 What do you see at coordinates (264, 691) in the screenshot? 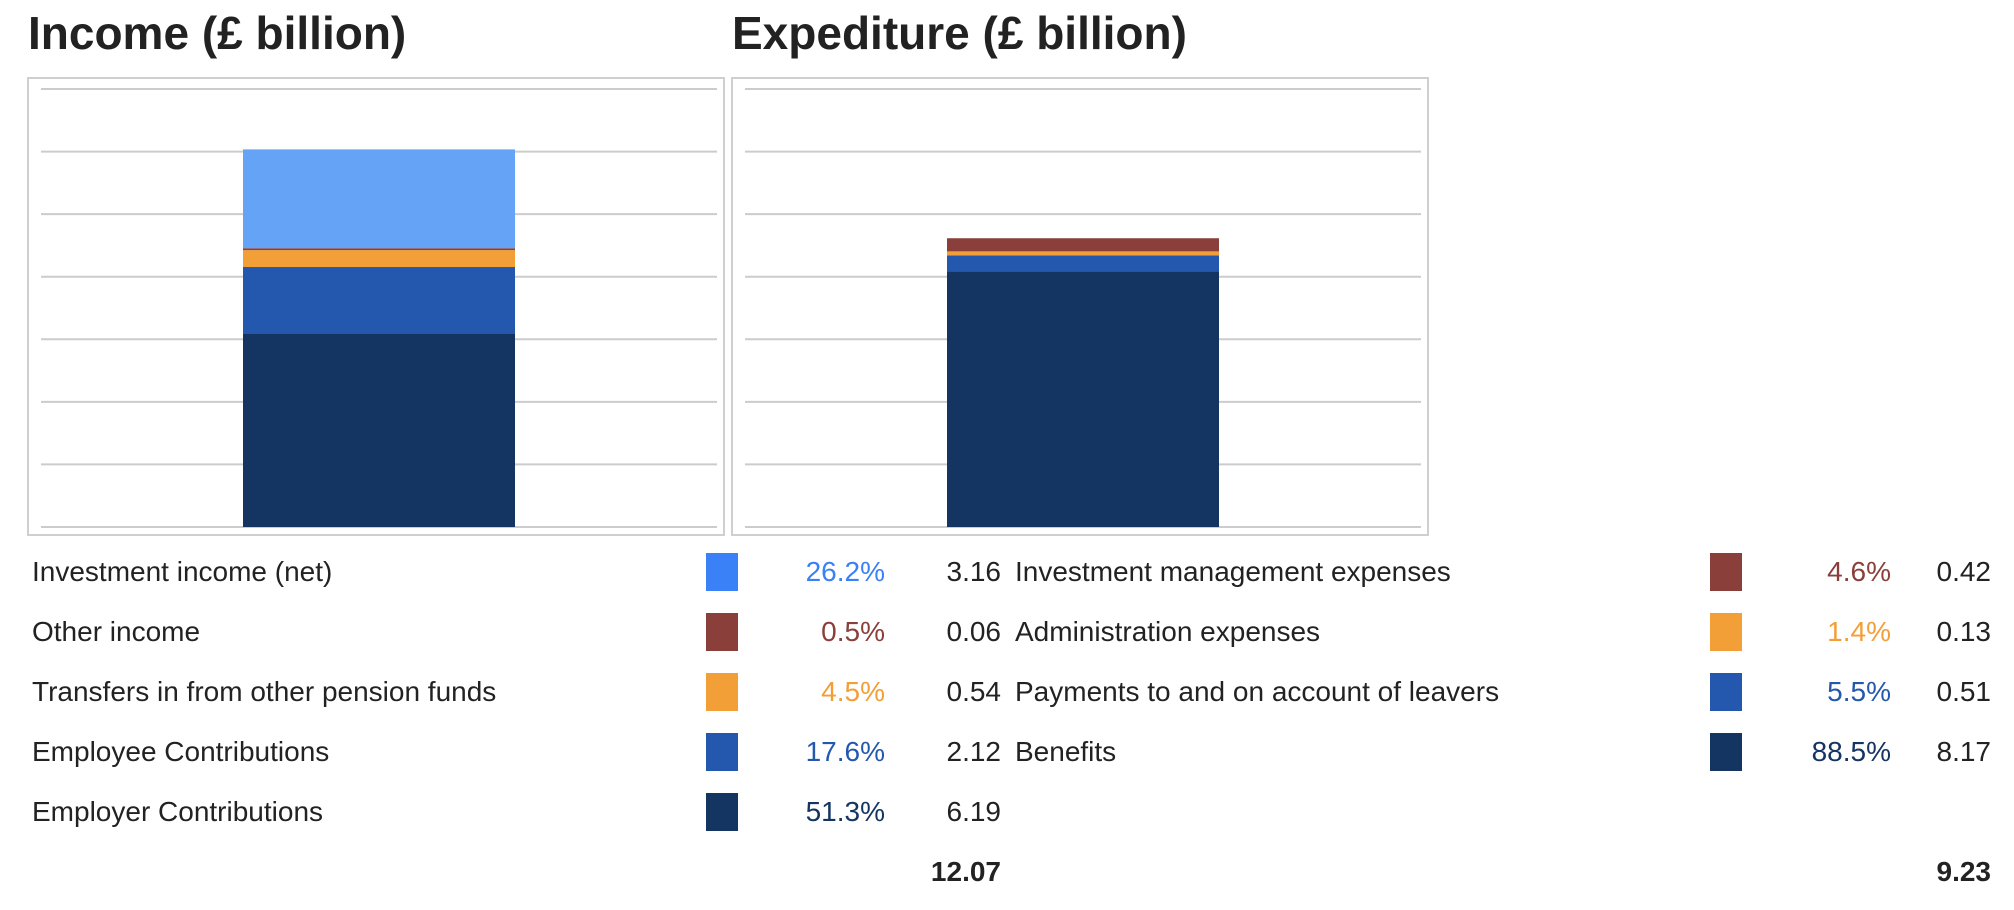
I see `legend-label: Transfers in from other pension funds` at bounding box center [264, 691].